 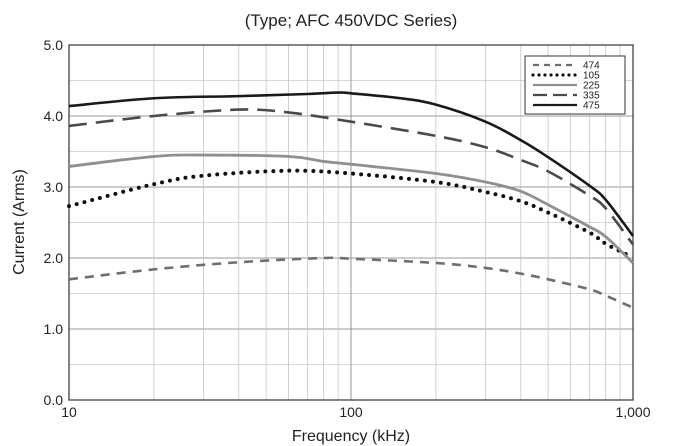 I want to click on y-tick-label: 4.0, so click(x=54, y=116).